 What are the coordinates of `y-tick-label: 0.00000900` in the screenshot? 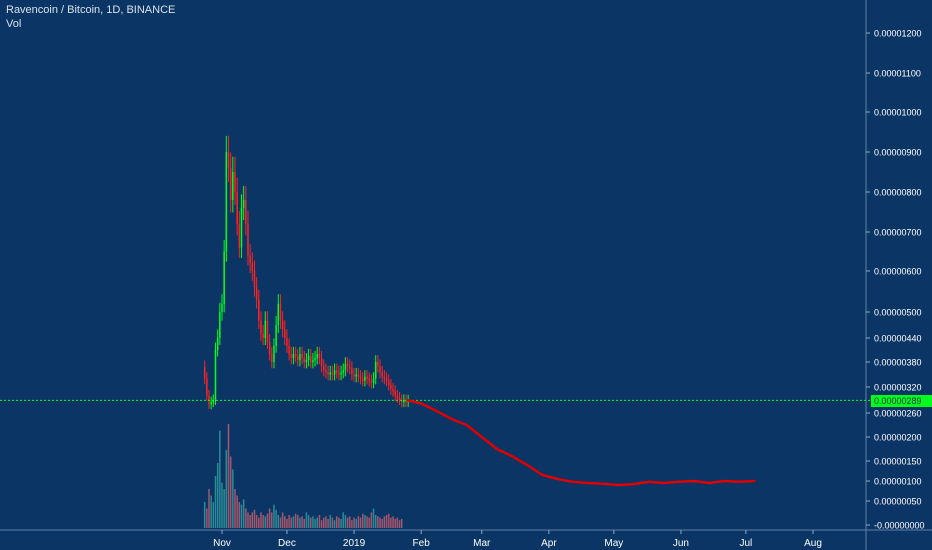 It's located at (898, 153).